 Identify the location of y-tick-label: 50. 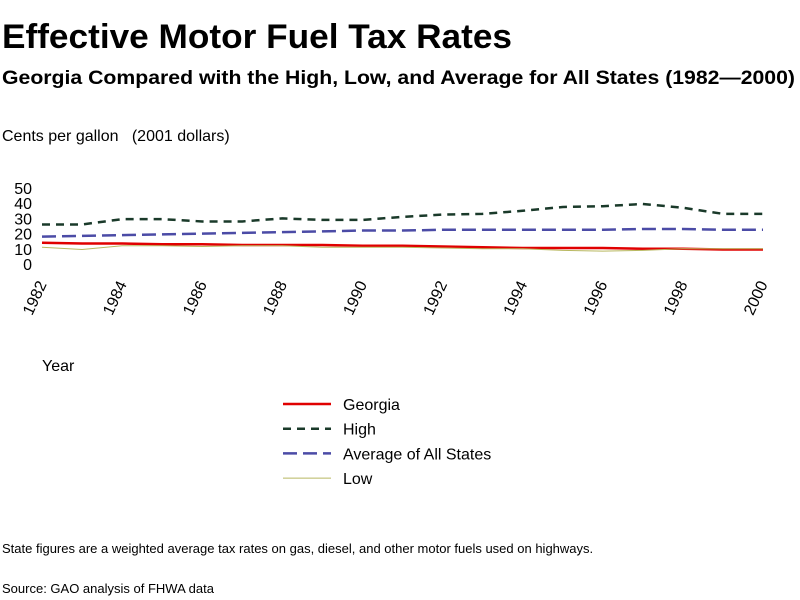
(23, 189).